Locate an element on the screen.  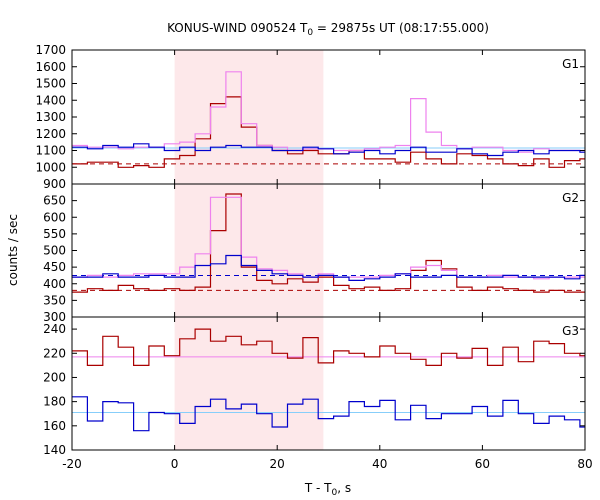
x-axis-label: T - T0, s is located at coordinates (327, 489).